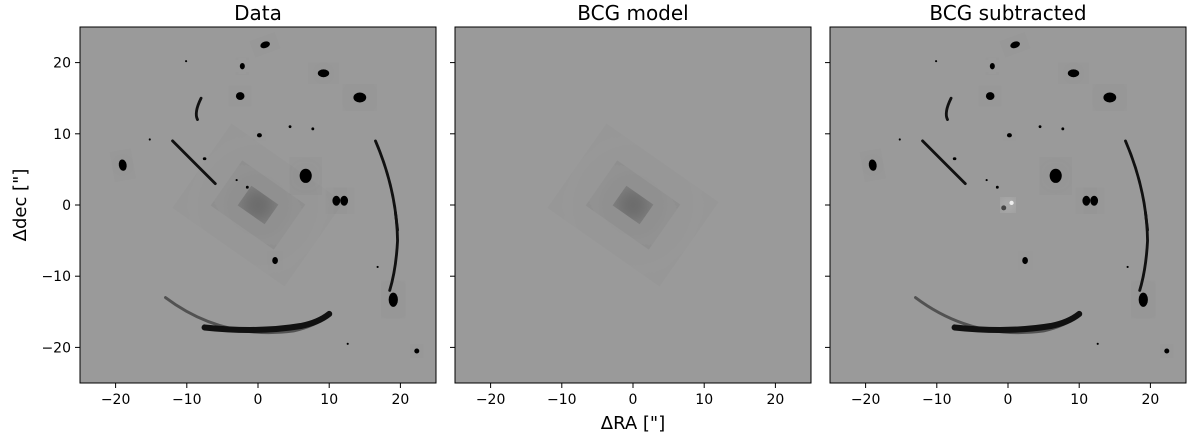 This screenshot has width=1200, height=440. What do you see at coordinates (62, 64) in the screenshot?
I see `y-tick-label: 20` at bounding box center [62, 64].